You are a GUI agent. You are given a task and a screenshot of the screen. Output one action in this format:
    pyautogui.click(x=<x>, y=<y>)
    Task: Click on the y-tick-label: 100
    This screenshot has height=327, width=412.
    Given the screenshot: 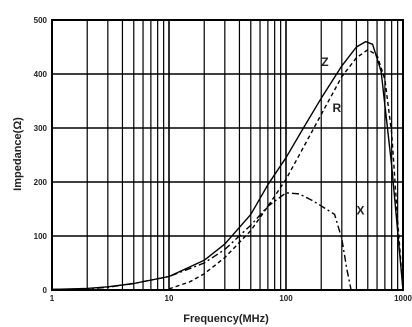 What is the action you would take?
    pyautogui.click(x=41, y=236)
    